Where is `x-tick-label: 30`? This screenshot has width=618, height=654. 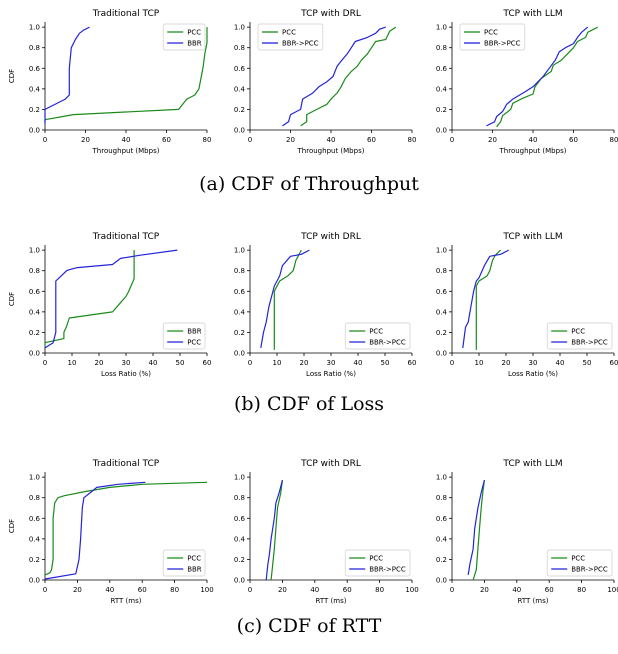 x-tick-label: 30 is located at coordinates (331, 363).